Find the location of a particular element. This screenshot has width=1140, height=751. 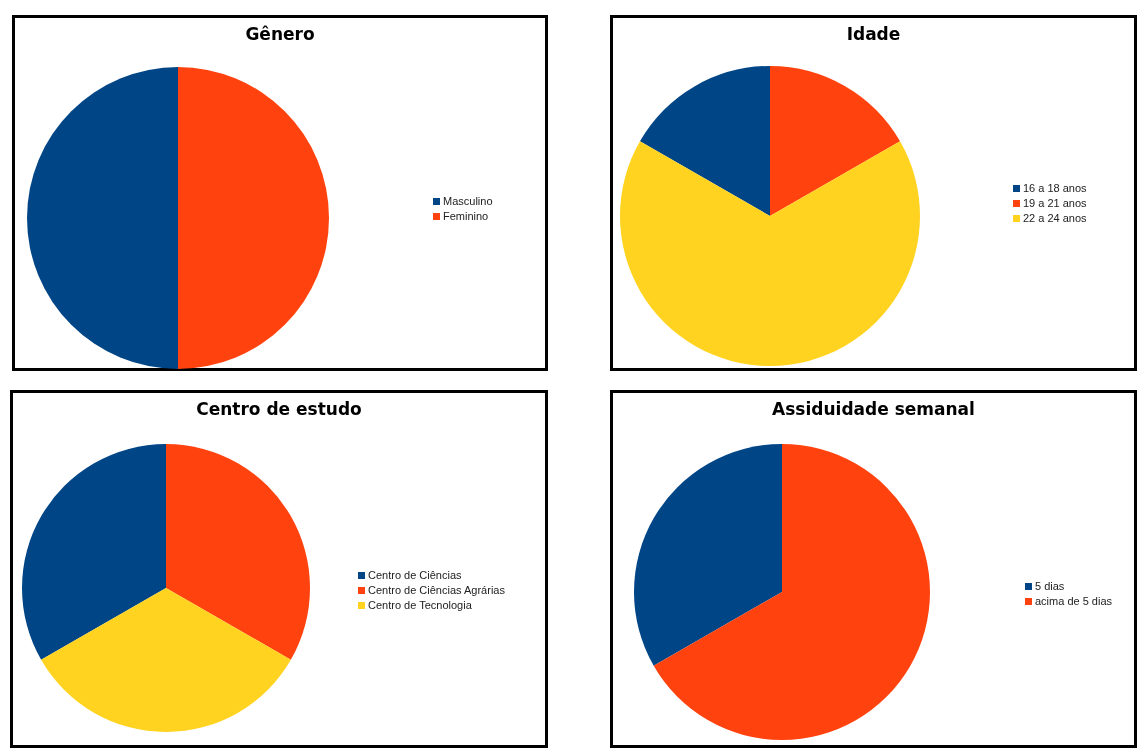

legend-label: Centro de Ciências Agrárias is located at coordinates (436, 590).